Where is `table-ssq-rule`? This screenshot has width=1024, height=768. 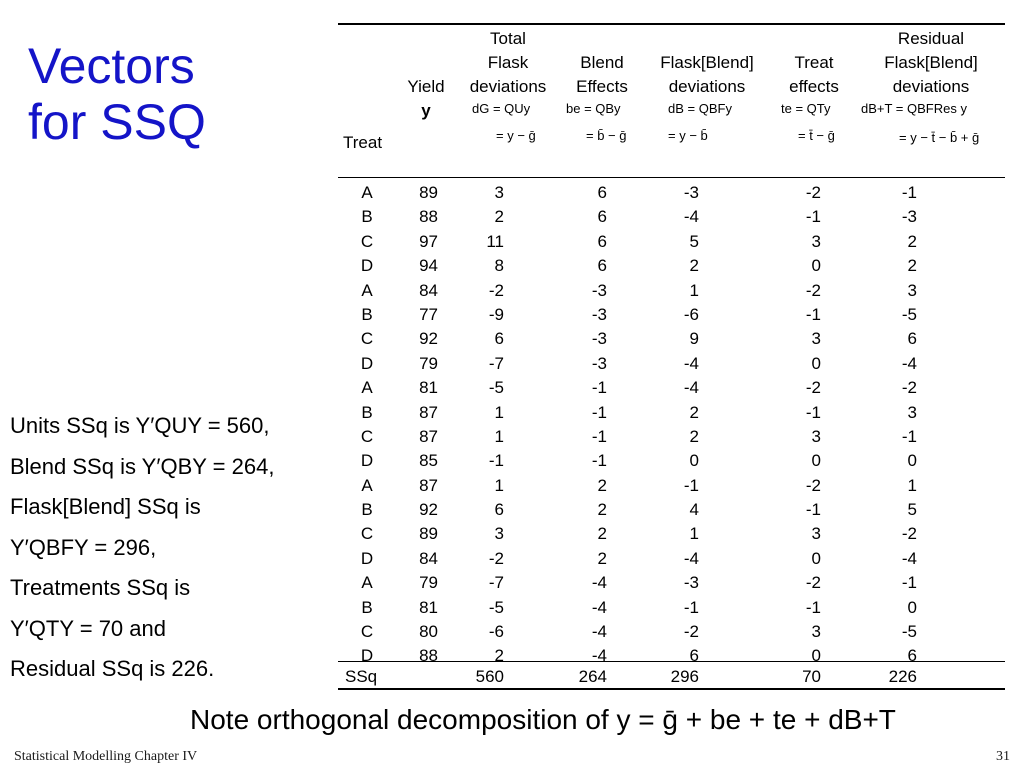 table-ssq-rule is located at coordinates (671, 661).